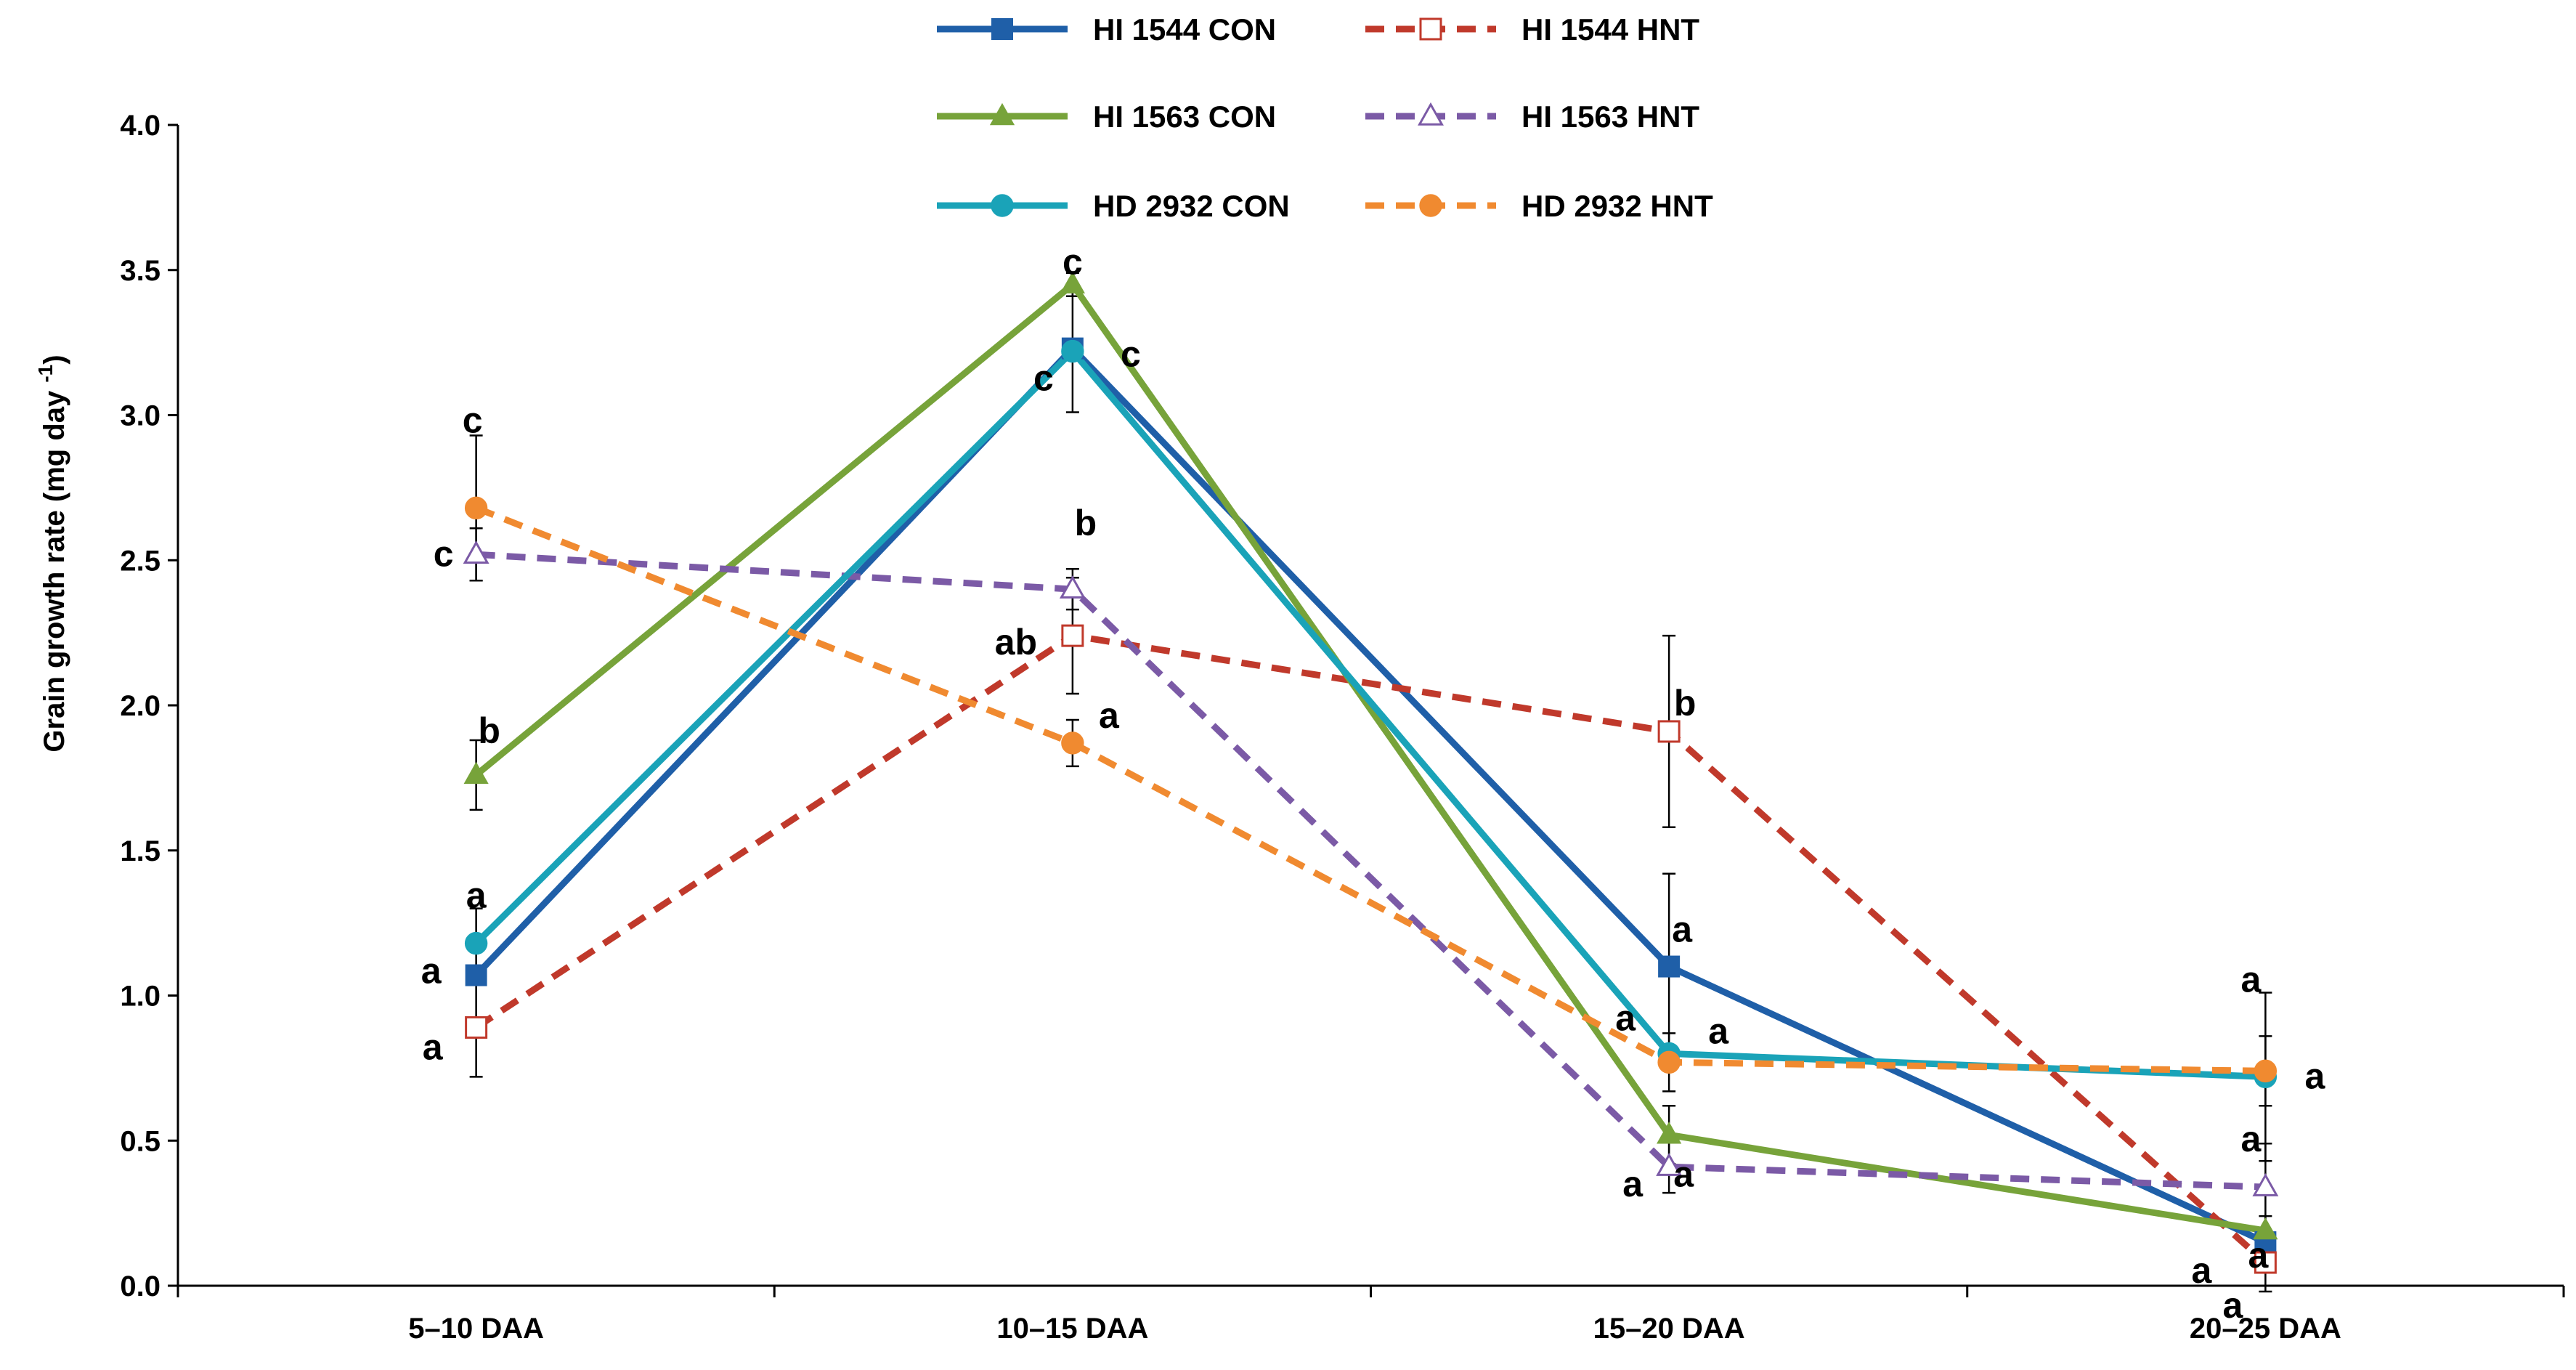  I want to click on y-axis-title-main: Grain growth rate (mg day, so click(54, 568).